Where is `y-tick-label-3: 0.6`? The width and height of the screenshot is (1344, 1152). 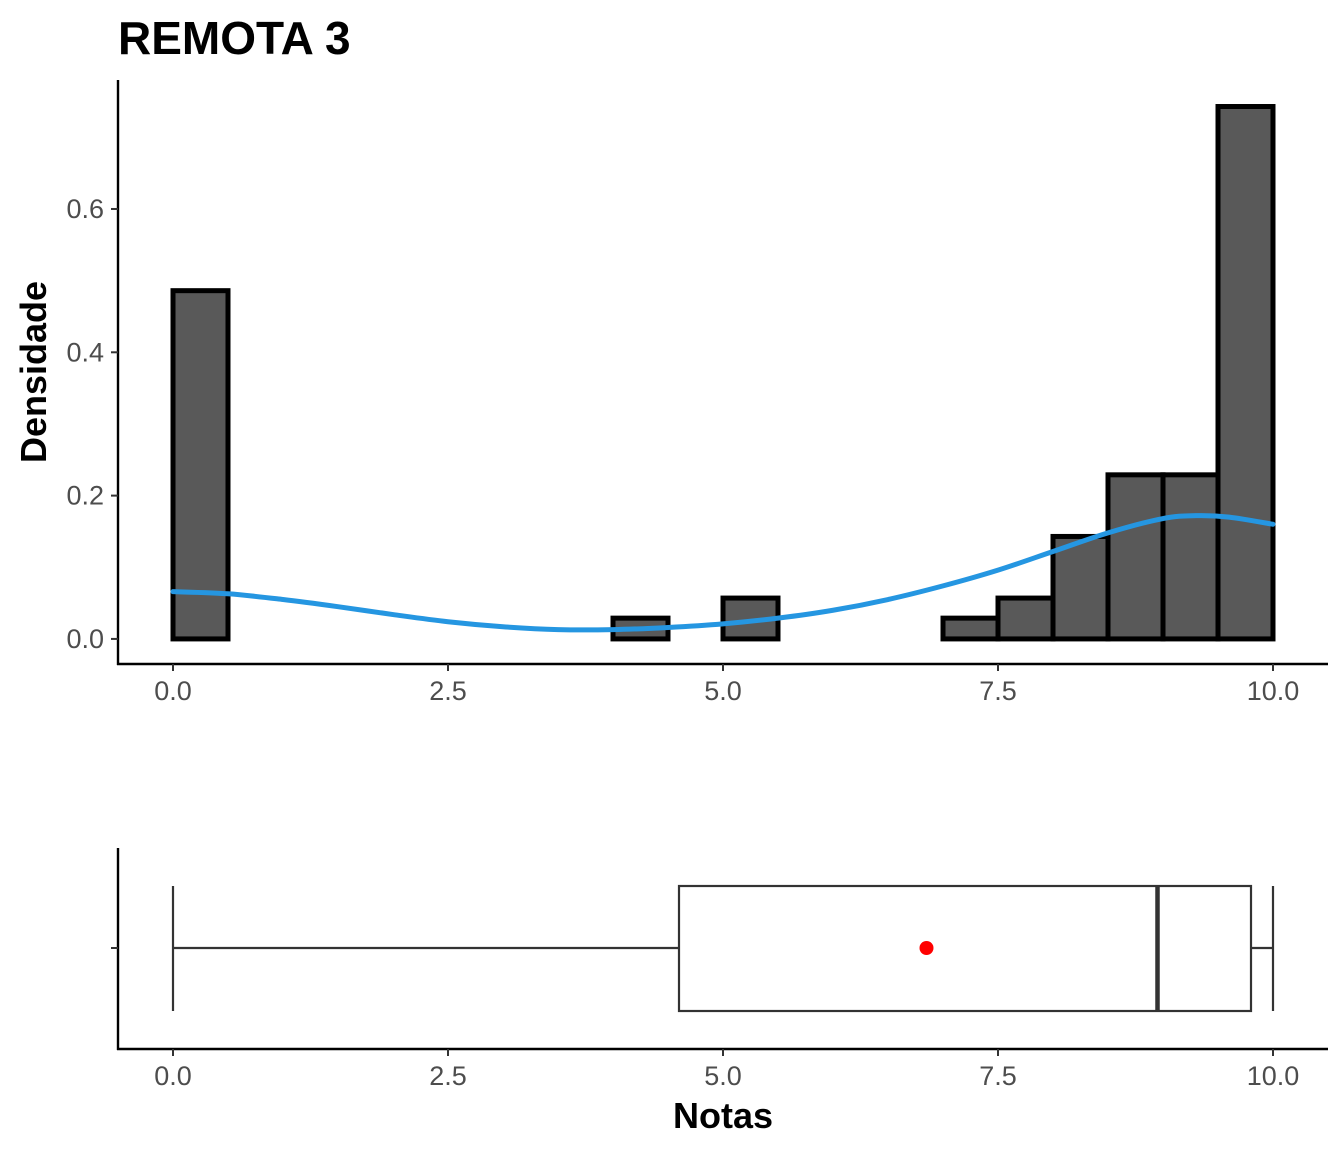
y-tick-label-3: 0.6 is located at coordinates (85, 209).